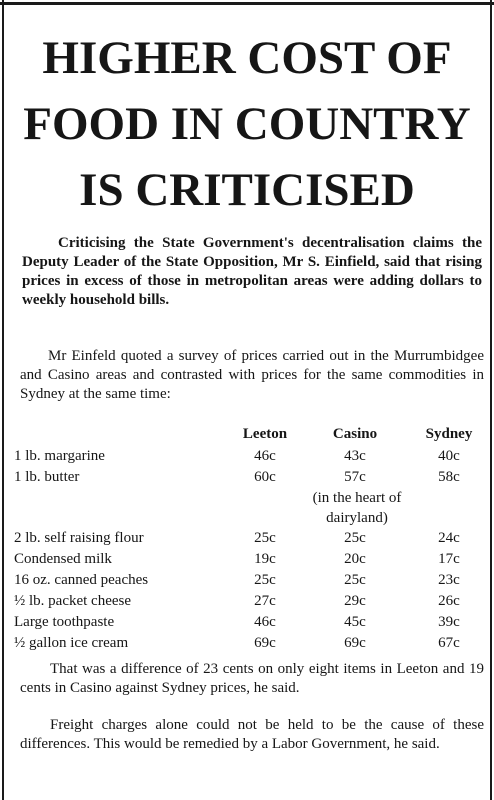 This screenshot has width=494, height=800. I want to click on item-name: 1 lb. butter, so click(47, 477).